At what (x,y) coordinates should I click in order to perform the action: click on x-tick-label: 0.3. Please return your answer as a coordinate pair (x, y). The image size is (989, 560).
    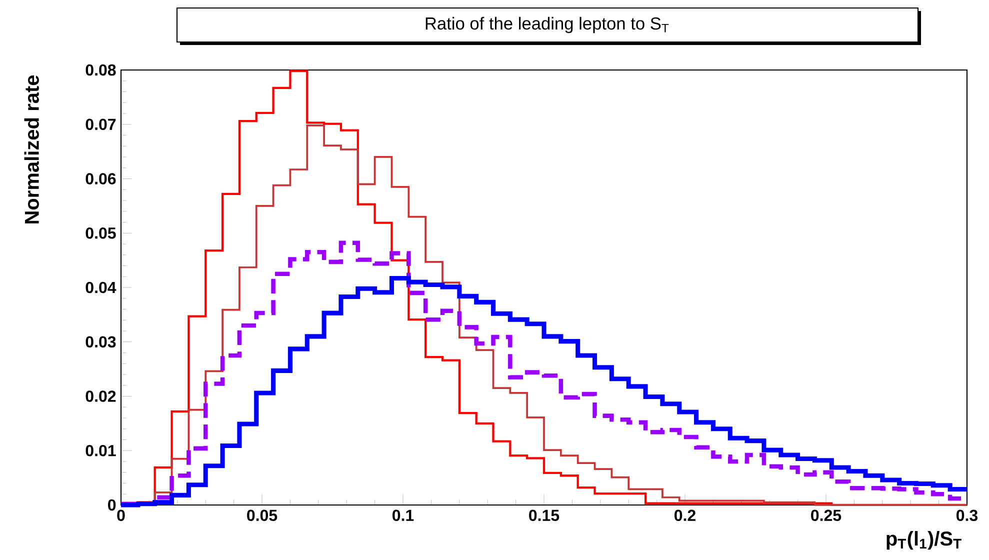
    Looking at the image, I should click on (967, 516).